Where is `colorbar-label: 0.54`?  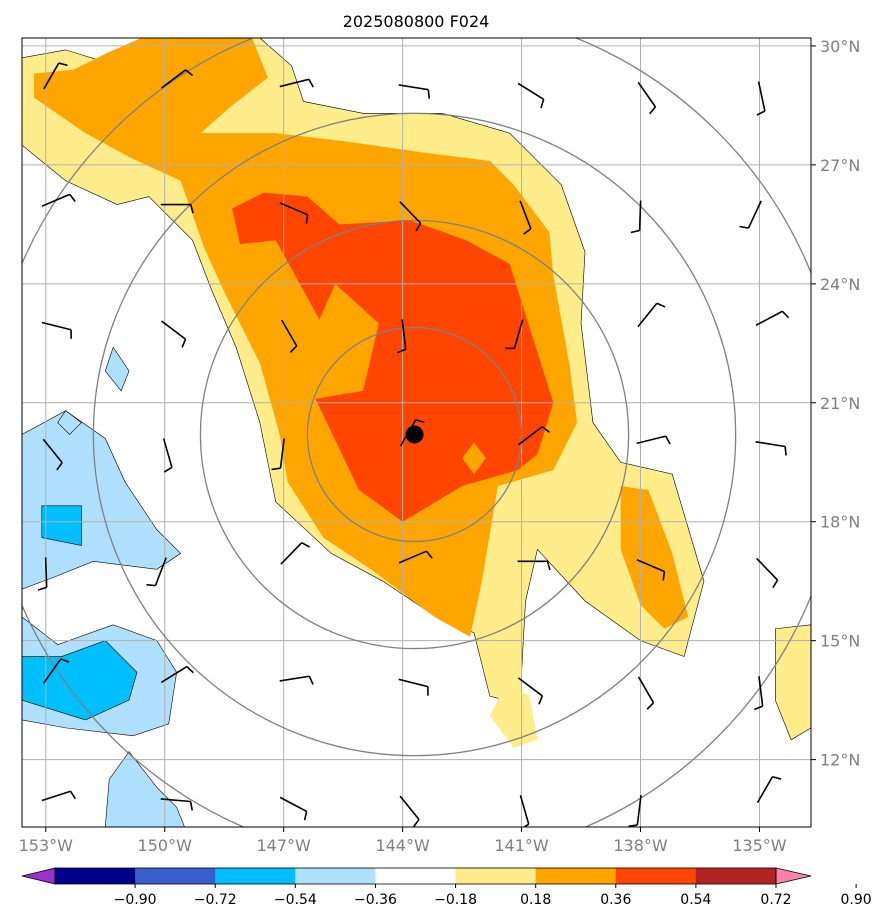
colorbar-label: 0.54 is located at coordinates (695, 900).